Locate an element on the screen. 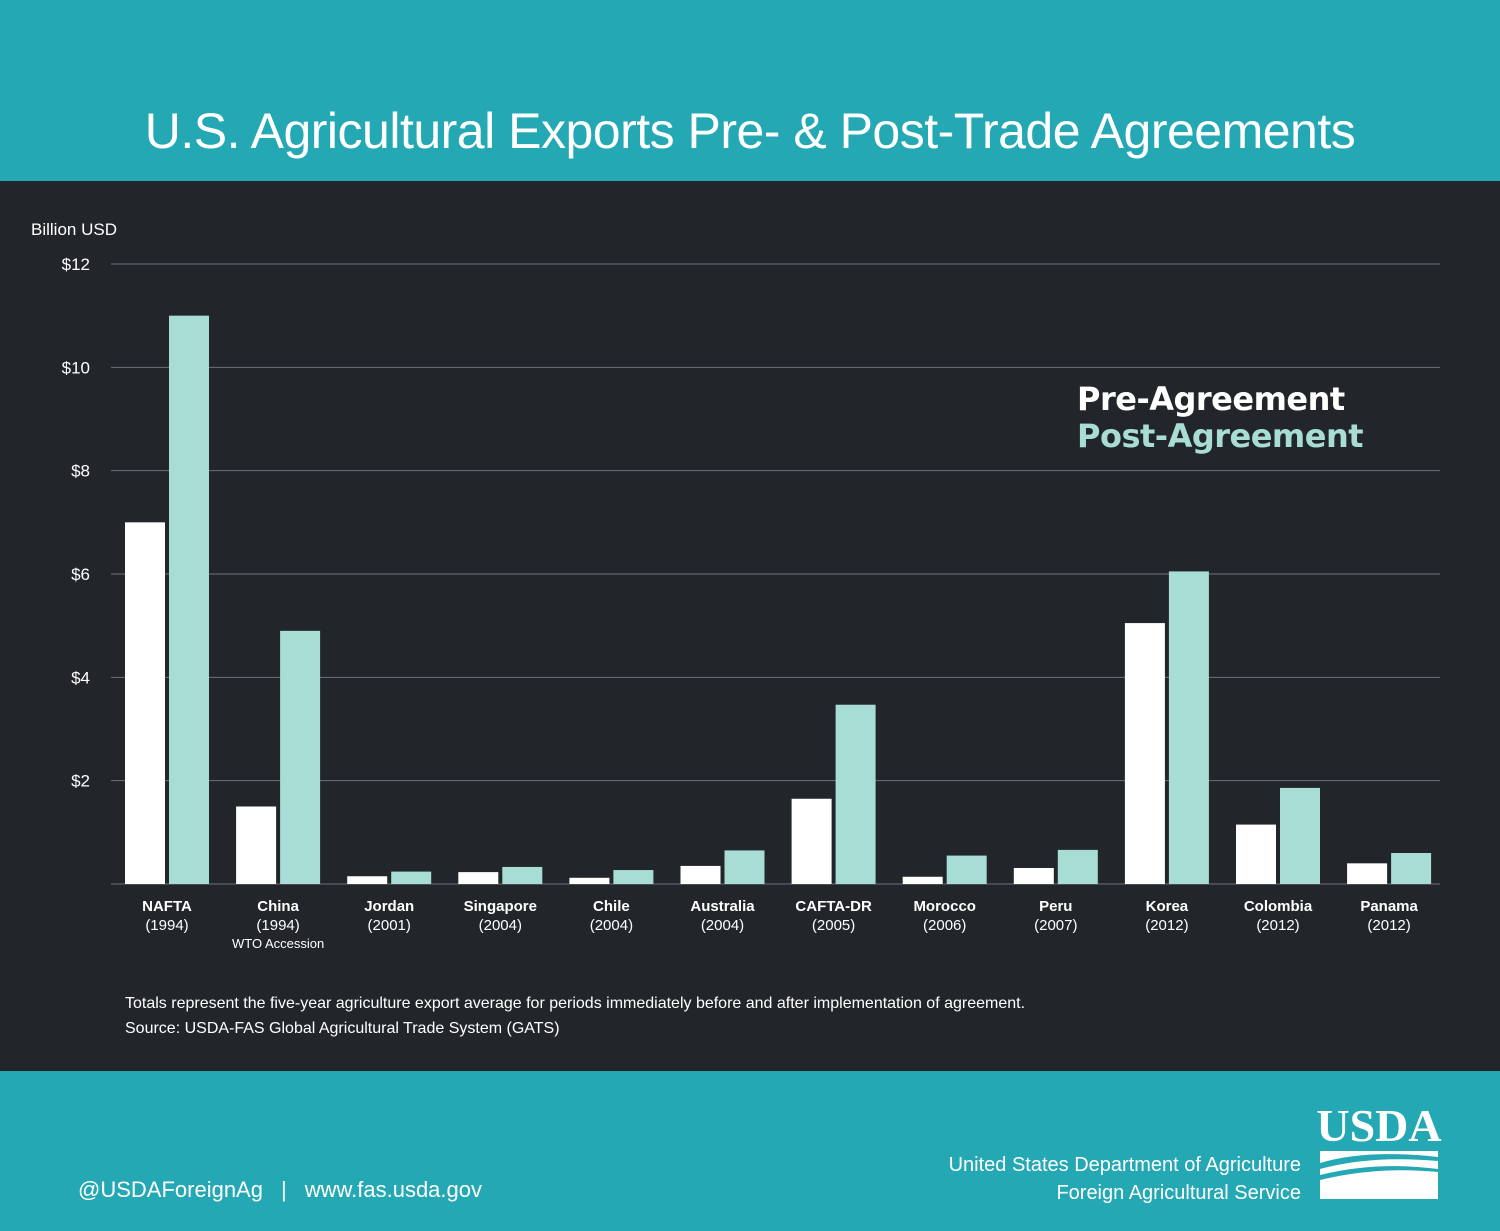  legend-post-agreement: Post-Agreement is located at coordinates (1220, 436).